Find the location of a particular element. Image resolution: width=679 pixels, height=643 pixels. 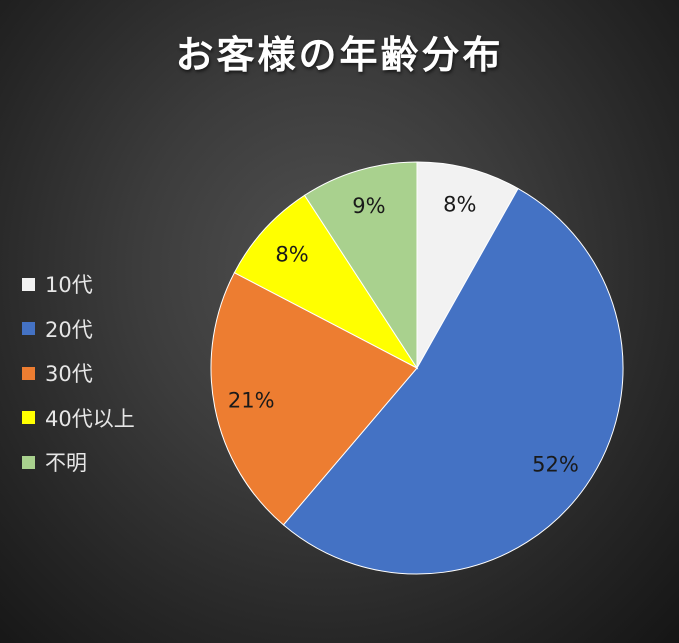

legend-item-30s: 30代 is located at coordinates (78, 373).